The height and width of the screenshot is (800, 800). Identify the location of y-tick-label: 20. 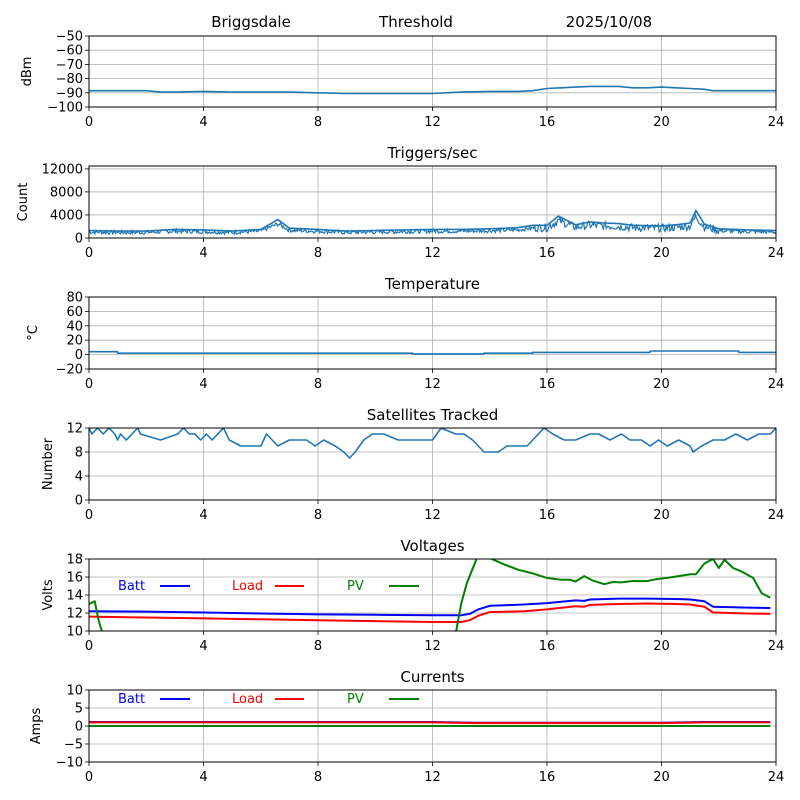
(74, 341).